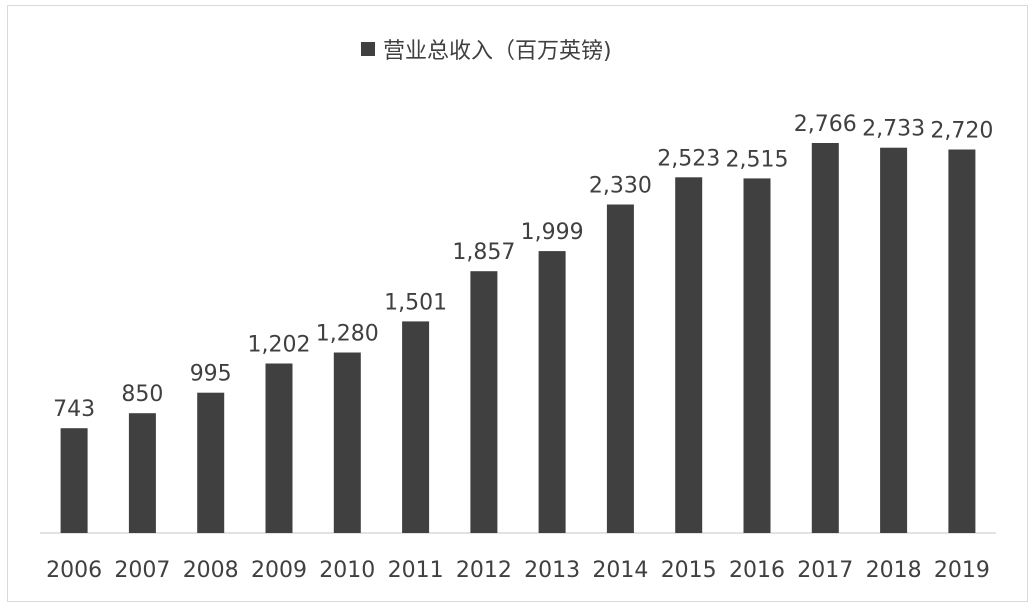 The image size is (1035, 609). What do you see at coordinates (142, 570) in the screenshot?
I see `x-tick-label-2007: 2007` at bounding box center [142, 570].